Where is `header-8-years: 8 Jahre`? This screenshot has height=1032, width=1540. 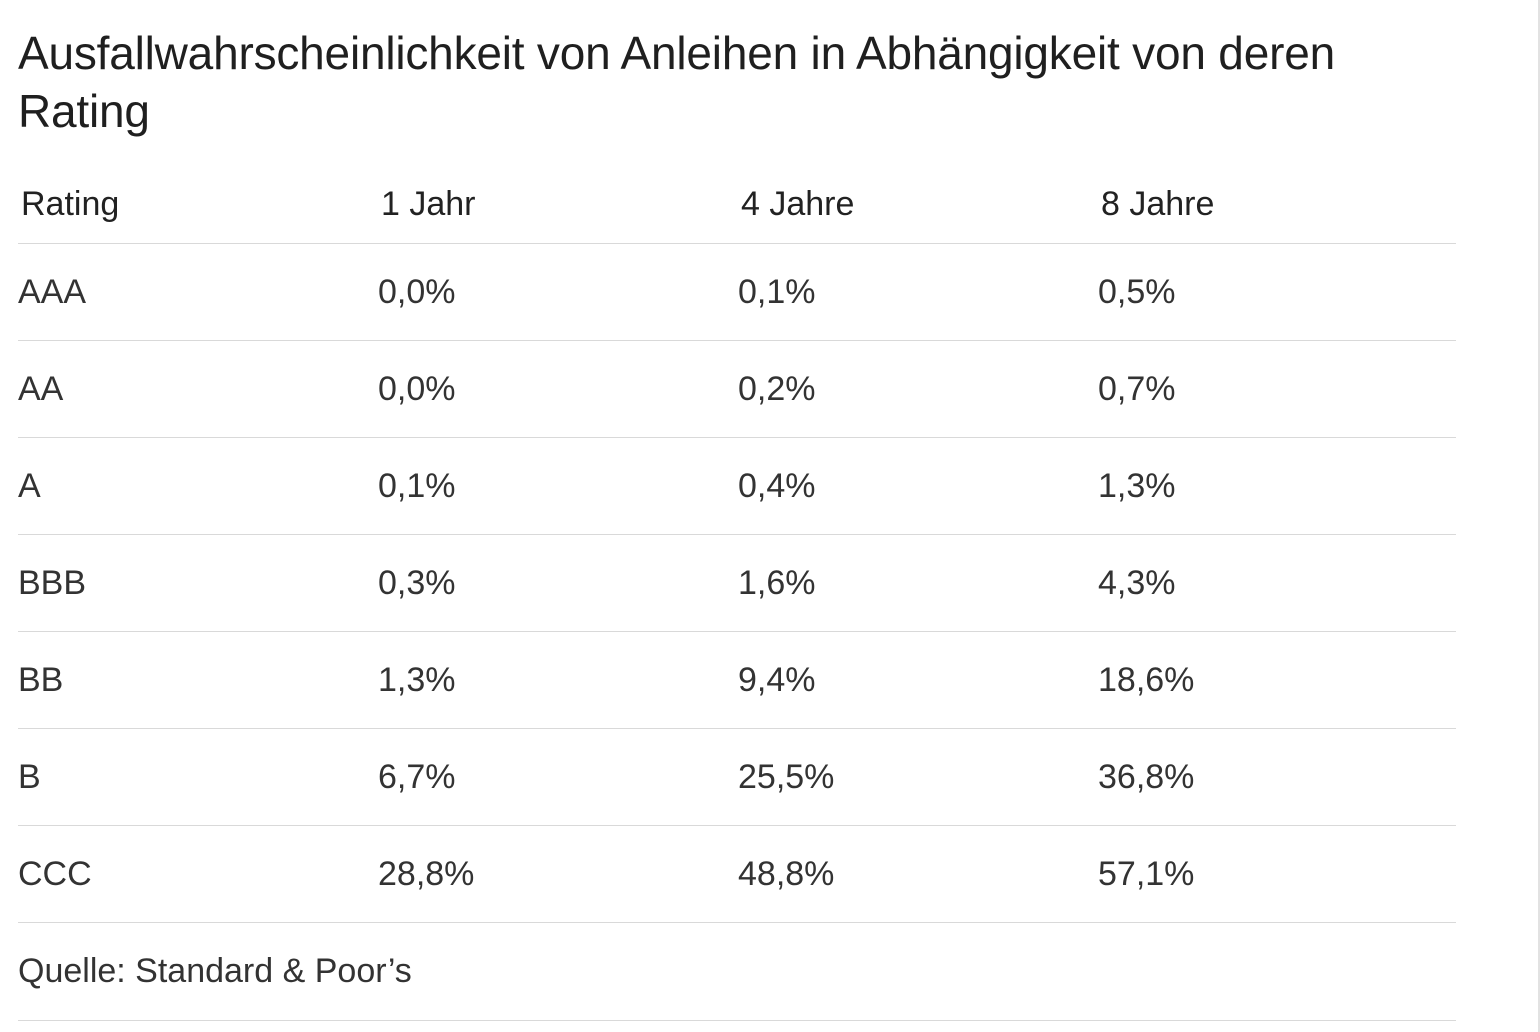
header-8-years: 8 Jahre is located at coordinates (1158, 204).